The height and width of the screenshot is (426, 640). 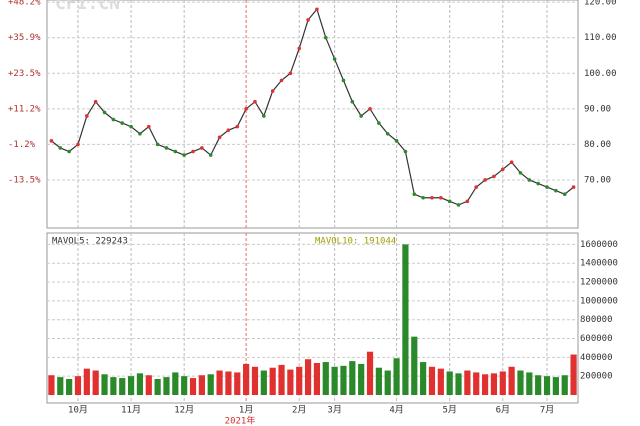 What do you see at coordinates (596, 377) in the screenshot?
I see `y-tick-label: 200000` at bounding box center [596, 377].